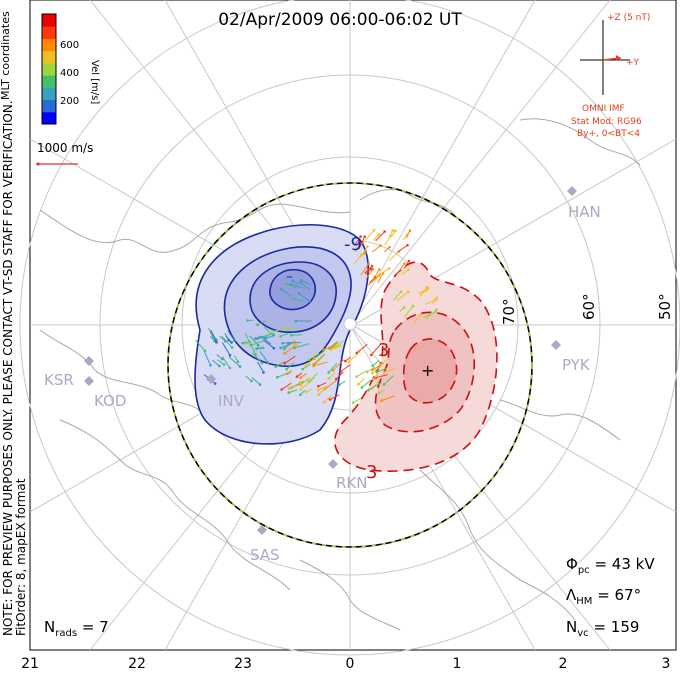 The image size is (680, 678). I want to click on imf-y-label: +Y, so click(632, 63).